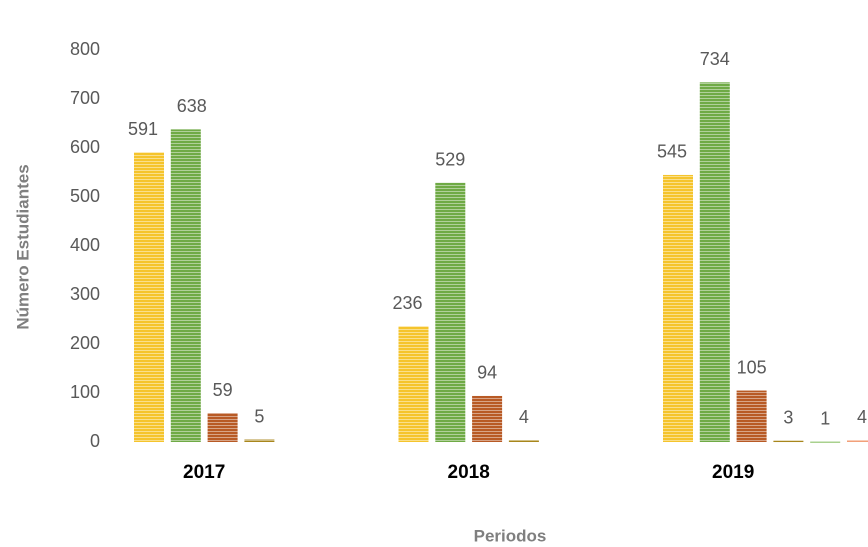  I want to click on x-tick-label: 2018, so click(469, 472).